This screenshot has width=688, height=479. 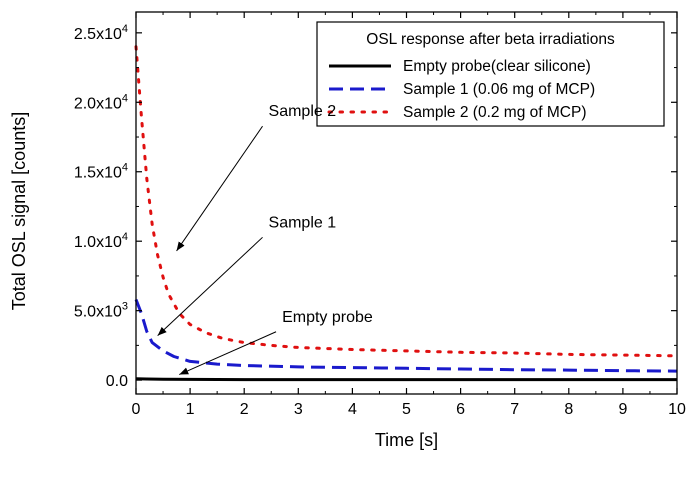 I want to click on legend-entry-3: Sample 2 (0.2 mg of MCP), so click(x=494, y=112).